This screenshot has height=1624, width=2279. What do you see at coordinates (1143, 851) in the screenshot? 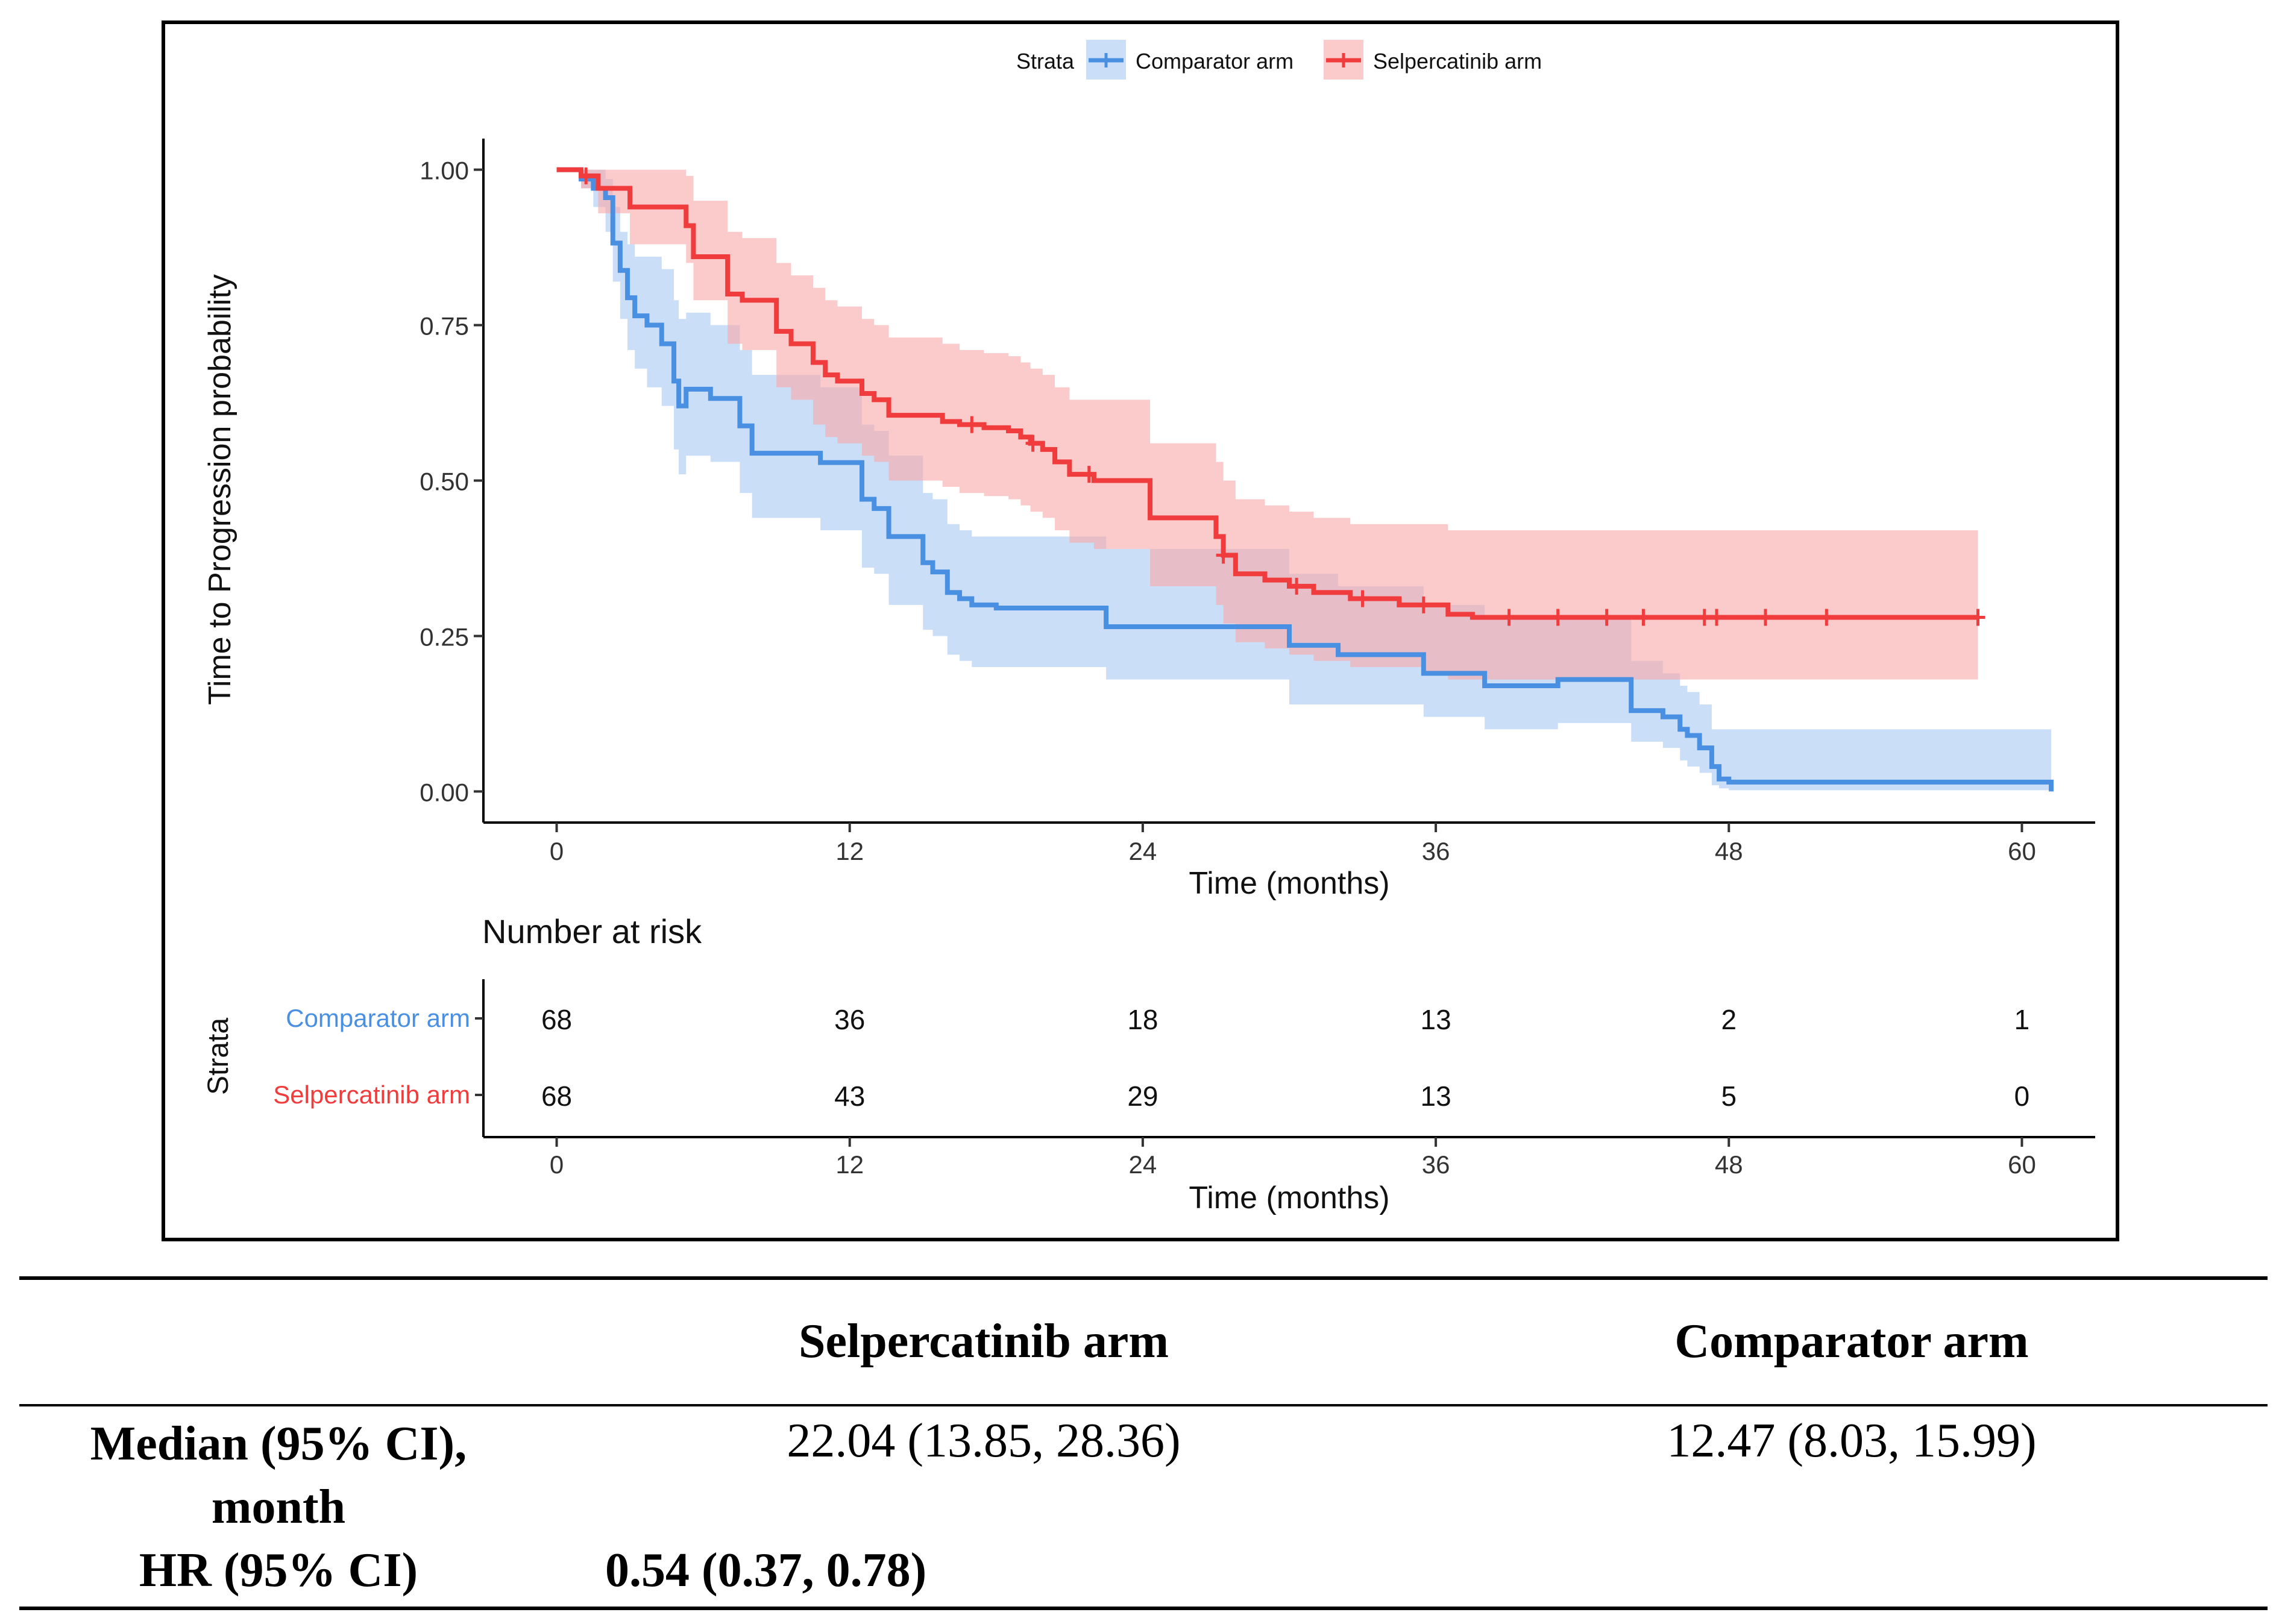
I see `x-tick-label: 24` at bounding box center [1143, 851].